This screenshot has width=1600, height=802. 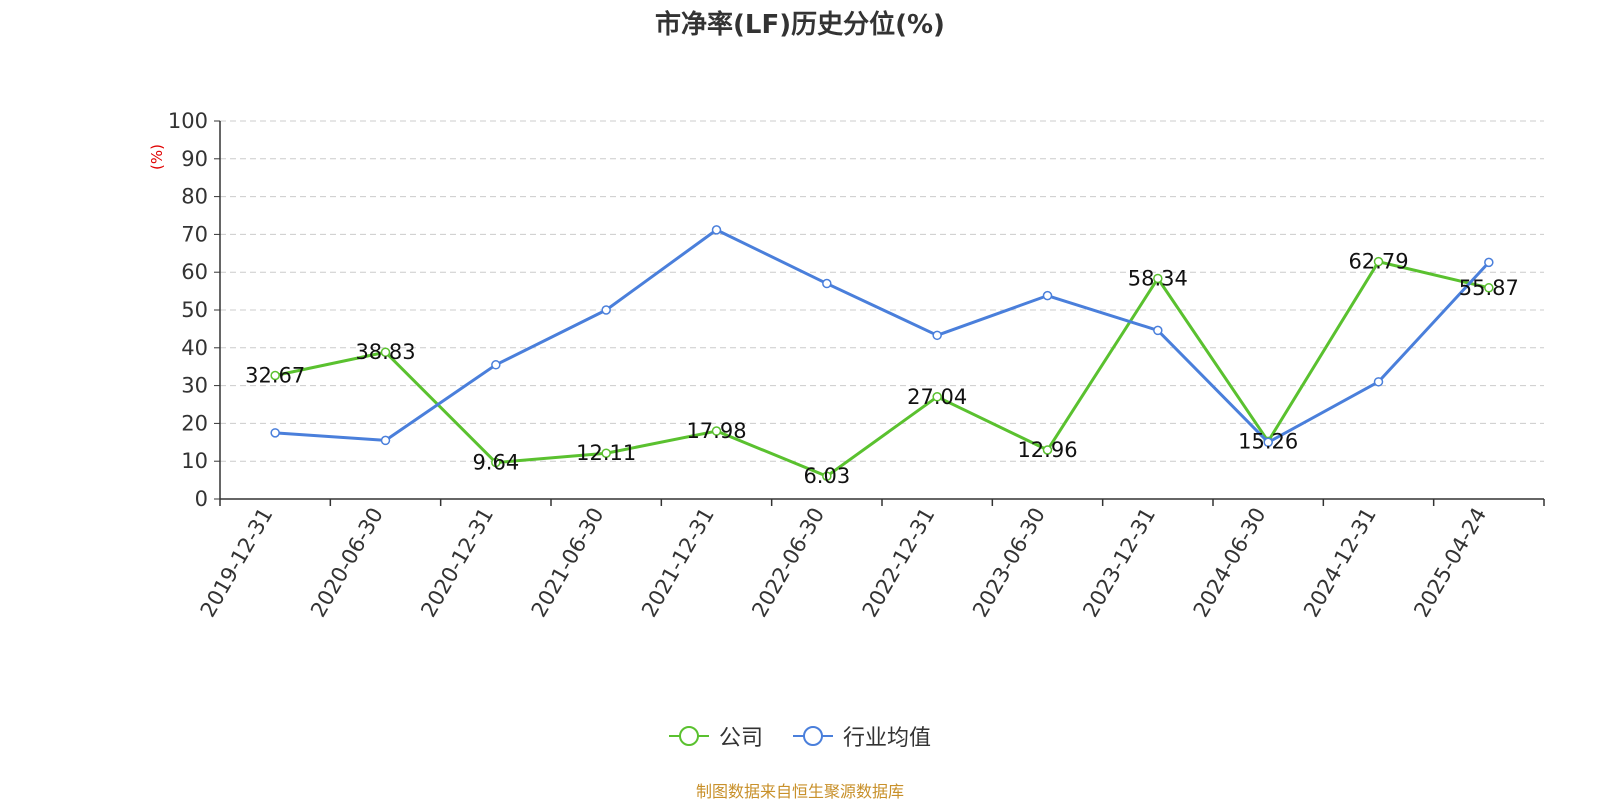 I want to click on y-tick-label-60: 60, so click(x=194, y=272).